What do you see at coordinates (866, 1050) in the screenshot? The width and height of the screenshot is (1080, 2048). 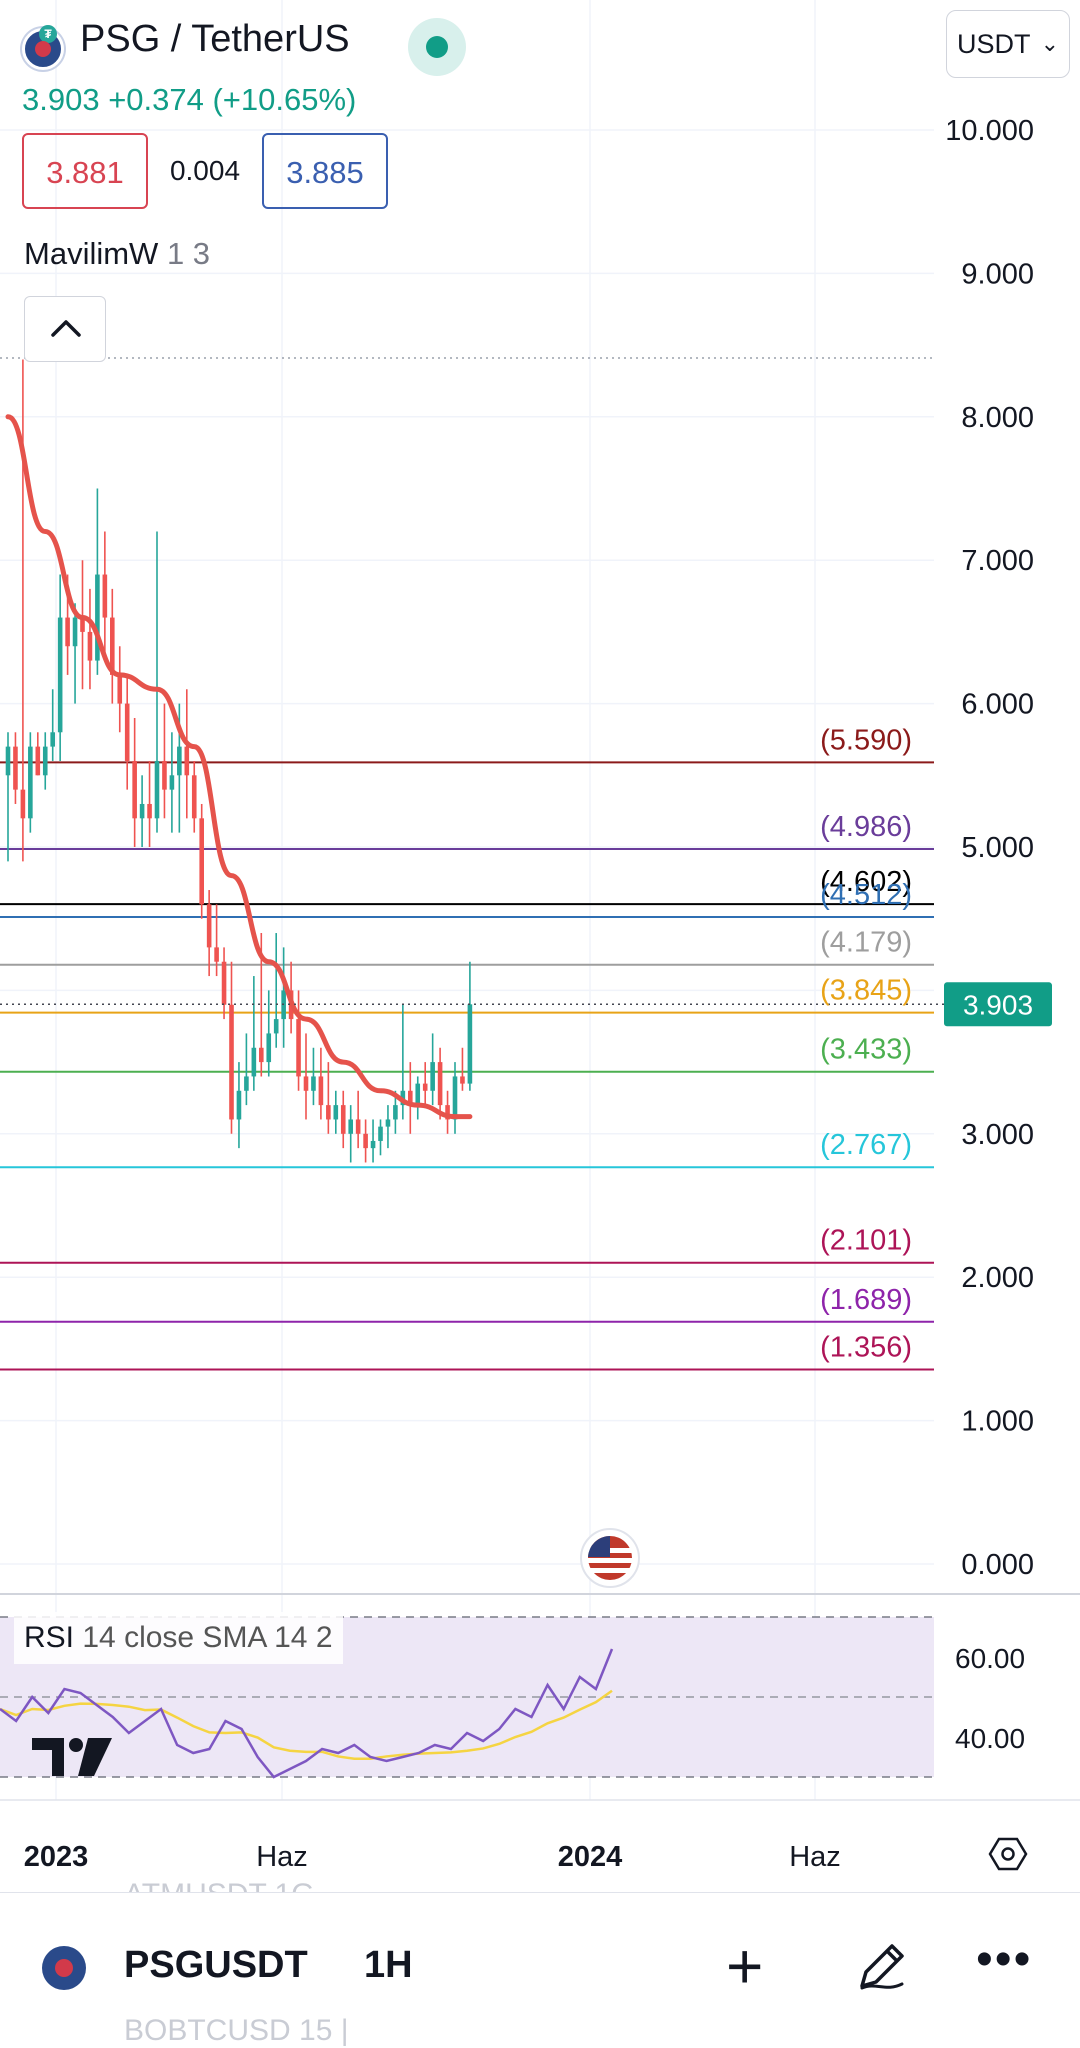 I see `fib-level-label: (3.433)` at bounding box center [866, 1050].